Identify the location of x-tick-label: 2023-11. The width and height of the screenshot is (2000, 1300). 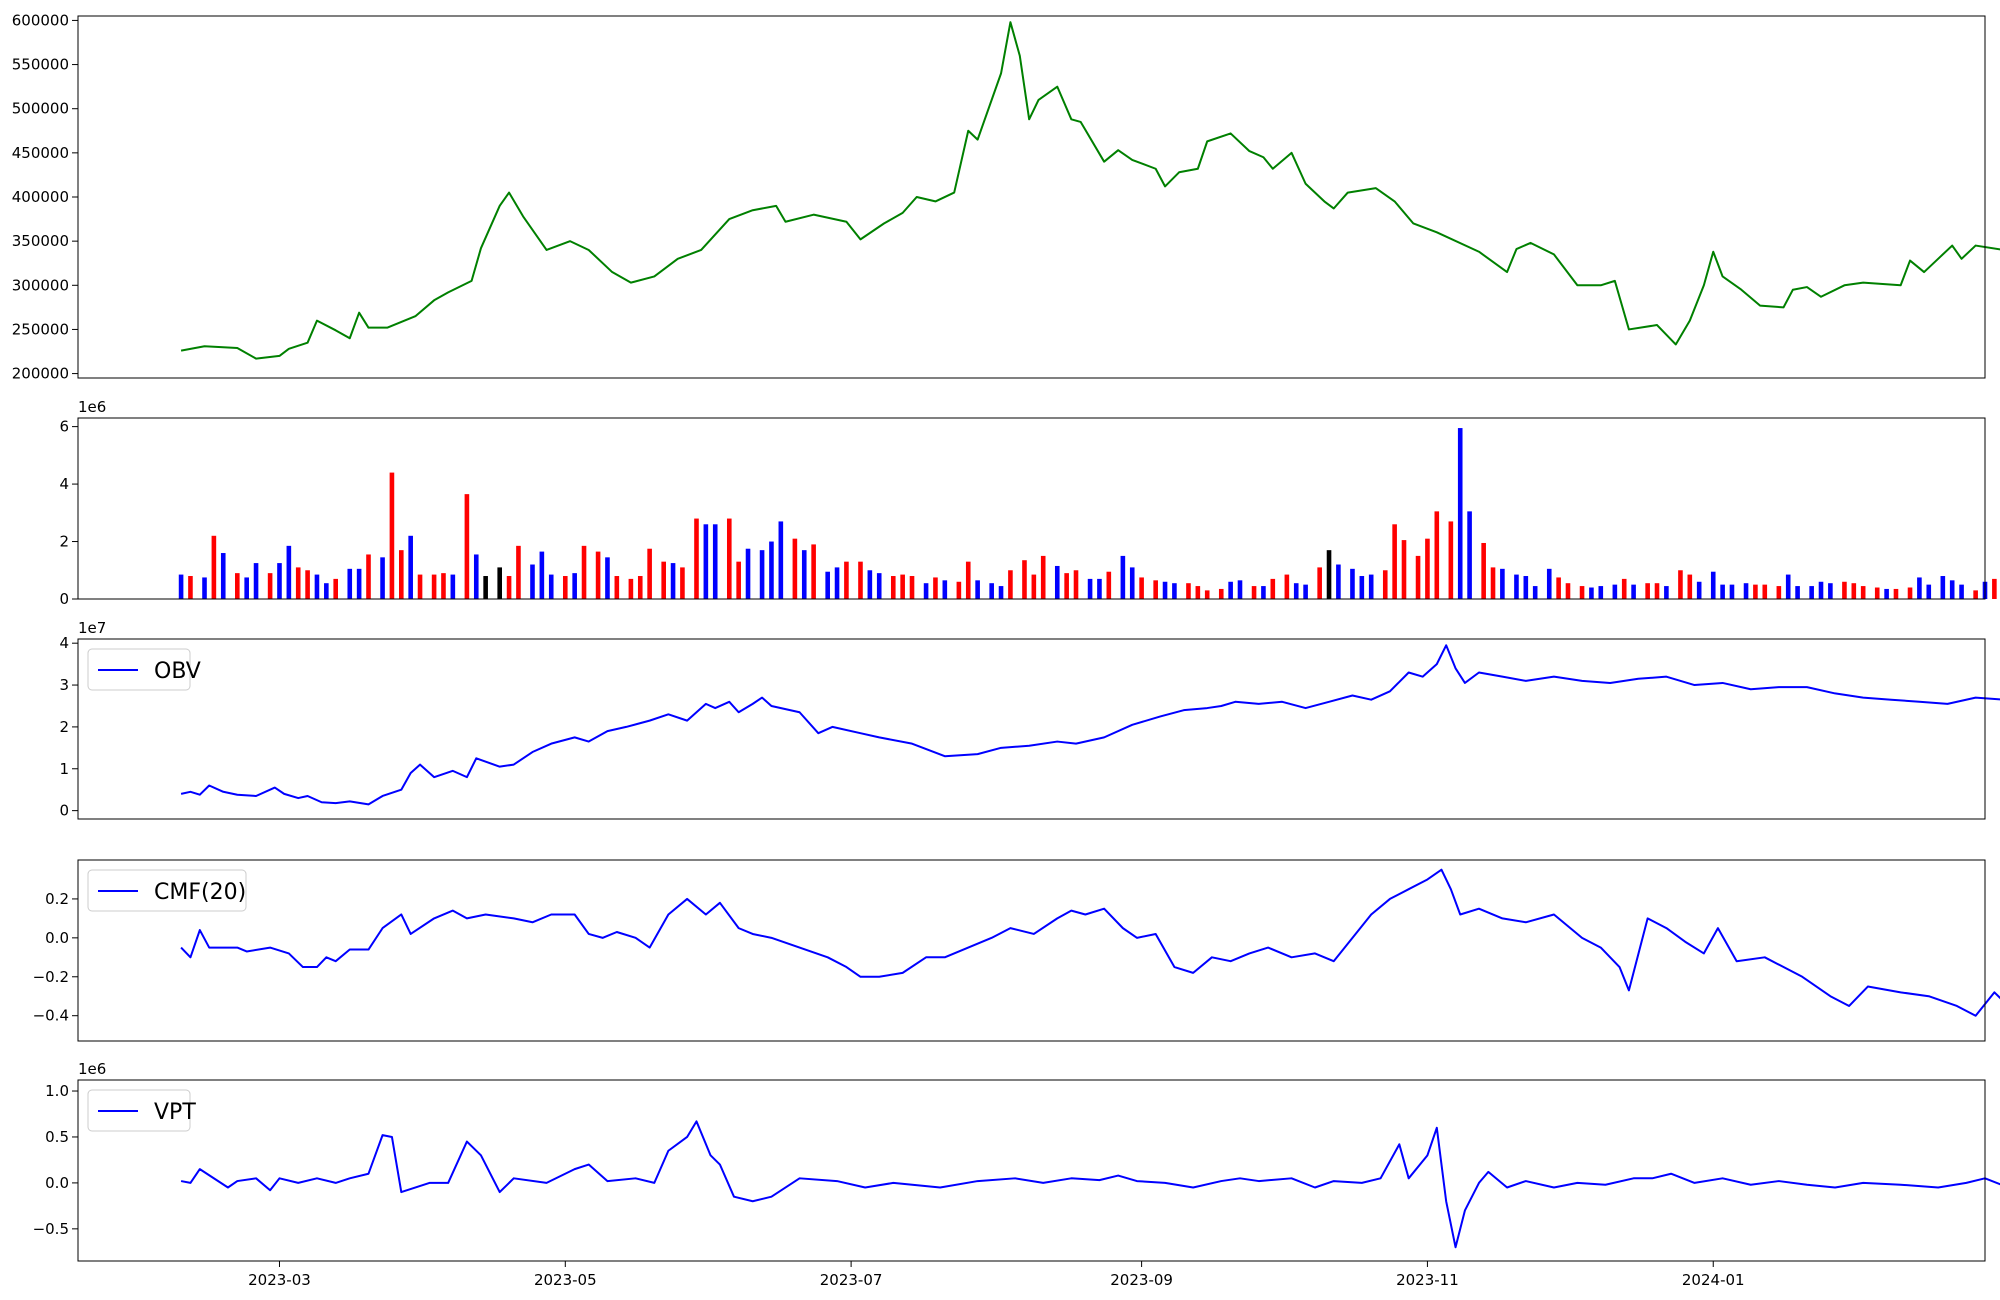
(1427, 1280).